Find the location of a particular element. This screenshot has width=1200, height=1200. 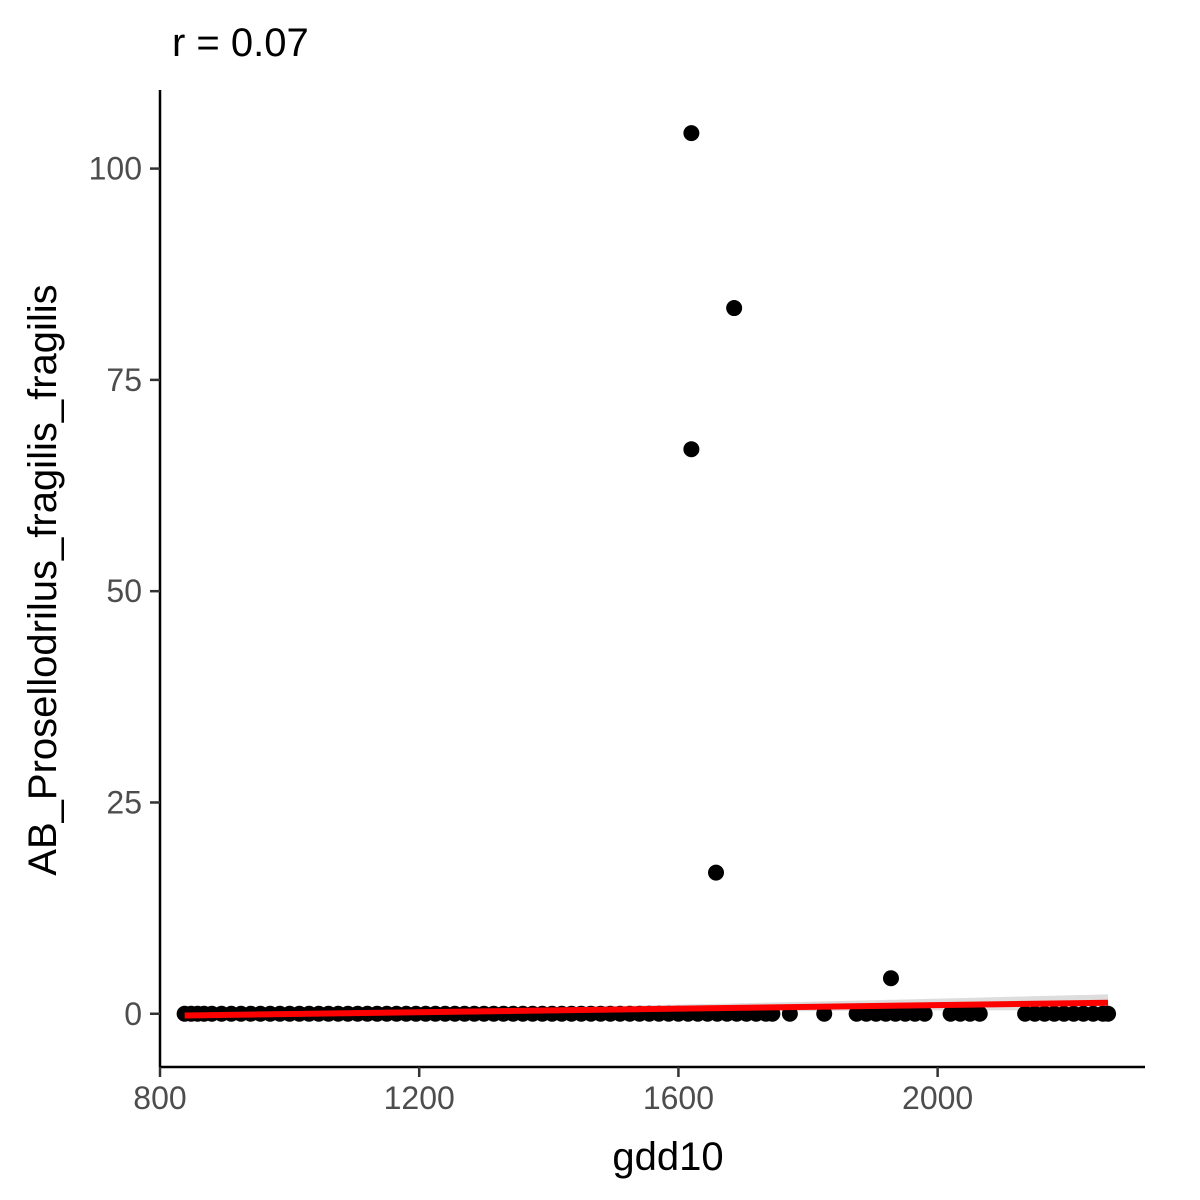

y-tick-label: 25 is located at coordinates (124, 802).